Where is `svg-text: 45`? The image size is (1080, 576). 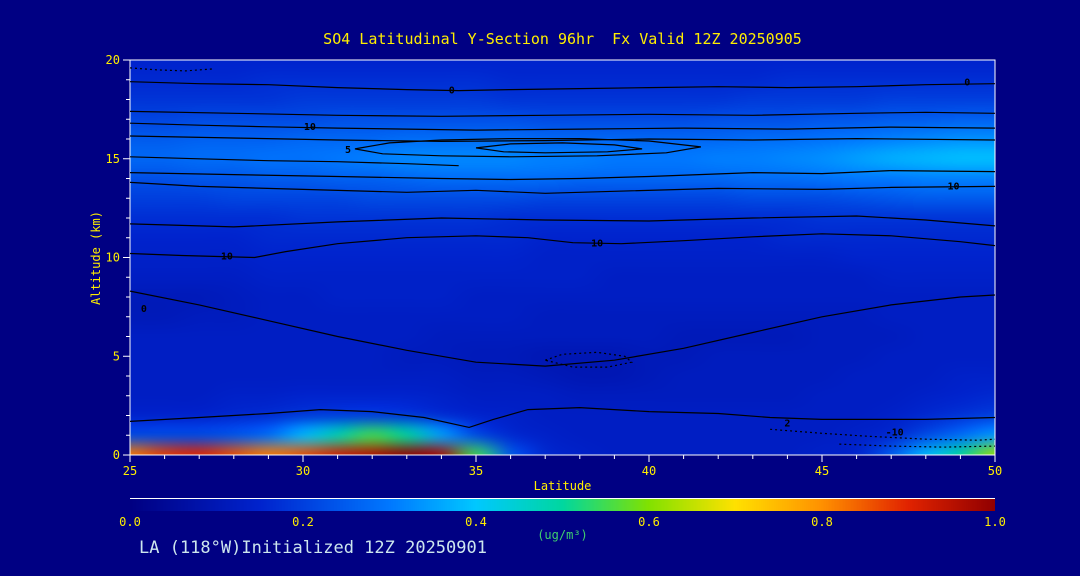 svg-text: 45 is located at coordinates (822, 471).